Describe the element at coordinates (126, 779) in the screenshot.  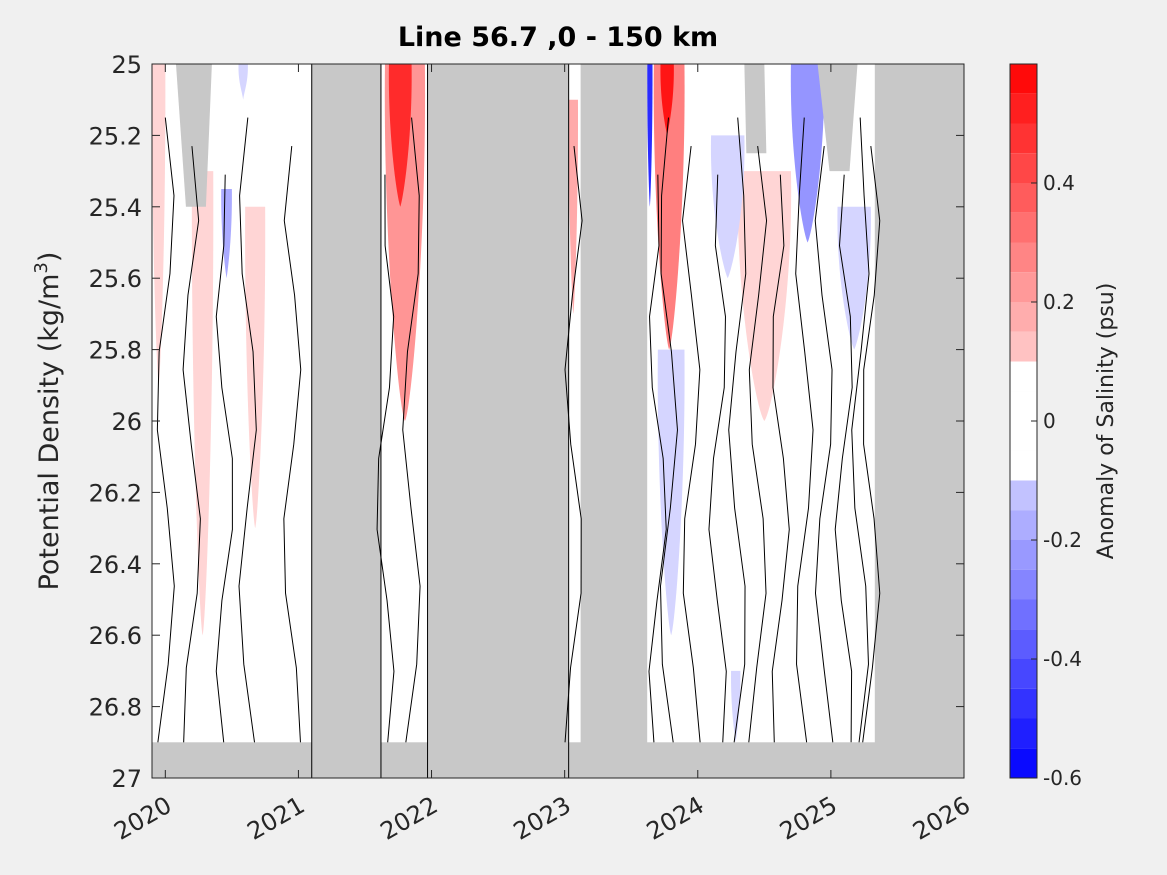
I see `y-tick-label: 27` at that location.